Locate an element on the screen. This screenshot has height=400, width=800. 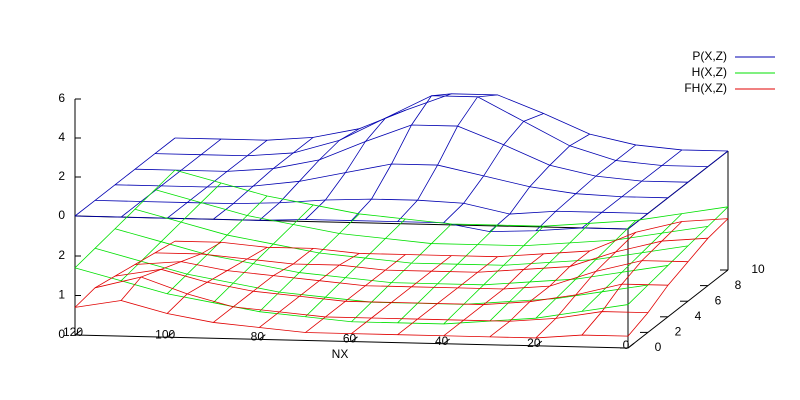
y-tick-label: 6 is located at coordinates (718, 300).